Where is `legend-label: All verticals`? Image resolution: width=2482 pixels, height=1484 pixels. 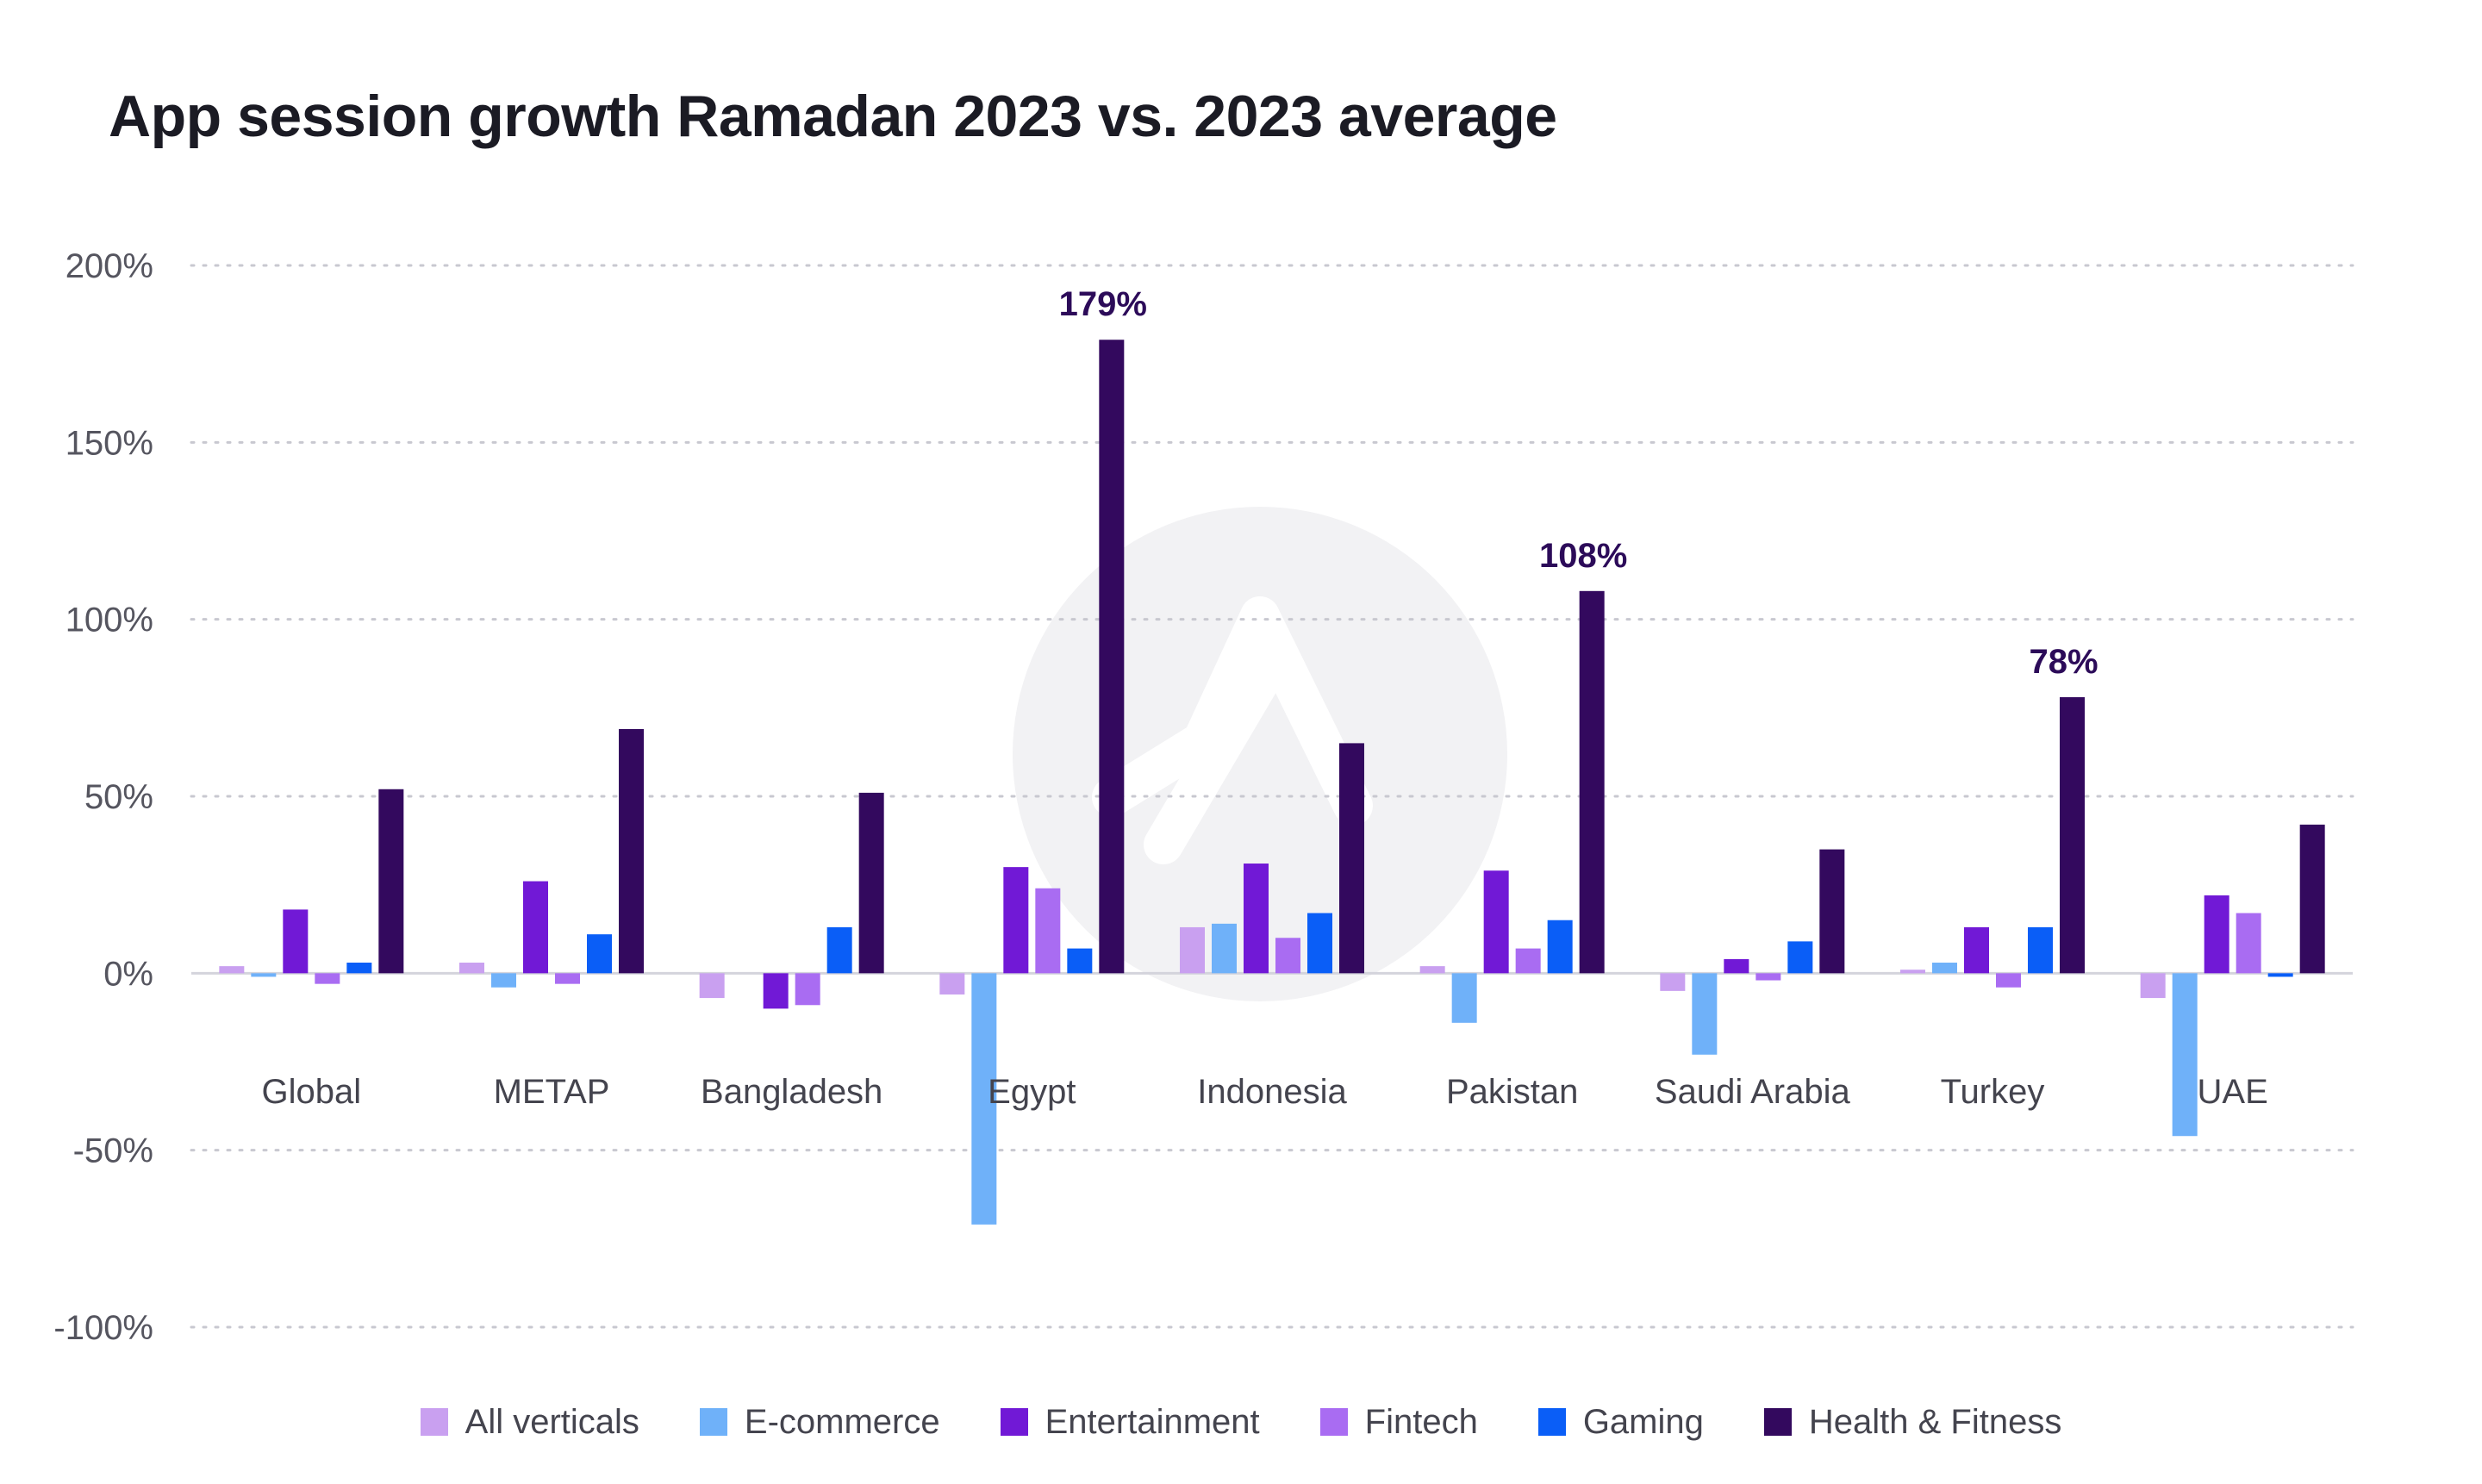 legend-label: All verticals is located at coordinates (552, 1421).